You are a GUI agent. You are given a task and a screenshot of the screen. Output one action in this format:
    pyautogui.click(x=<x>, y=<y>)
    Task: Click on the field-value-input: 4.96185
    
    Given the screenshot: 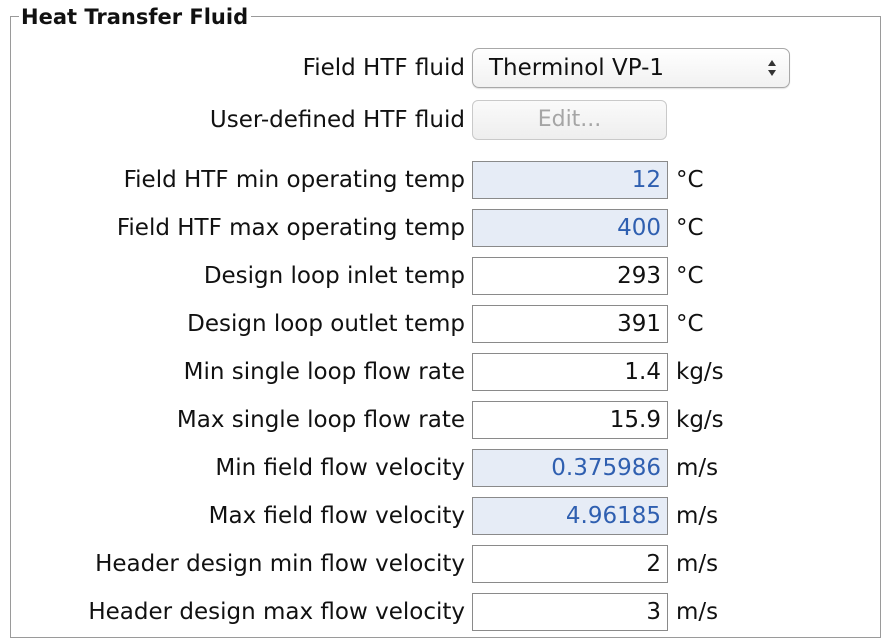 What is the action you would take?
    pyautogui.click(x=570, y=516)
    